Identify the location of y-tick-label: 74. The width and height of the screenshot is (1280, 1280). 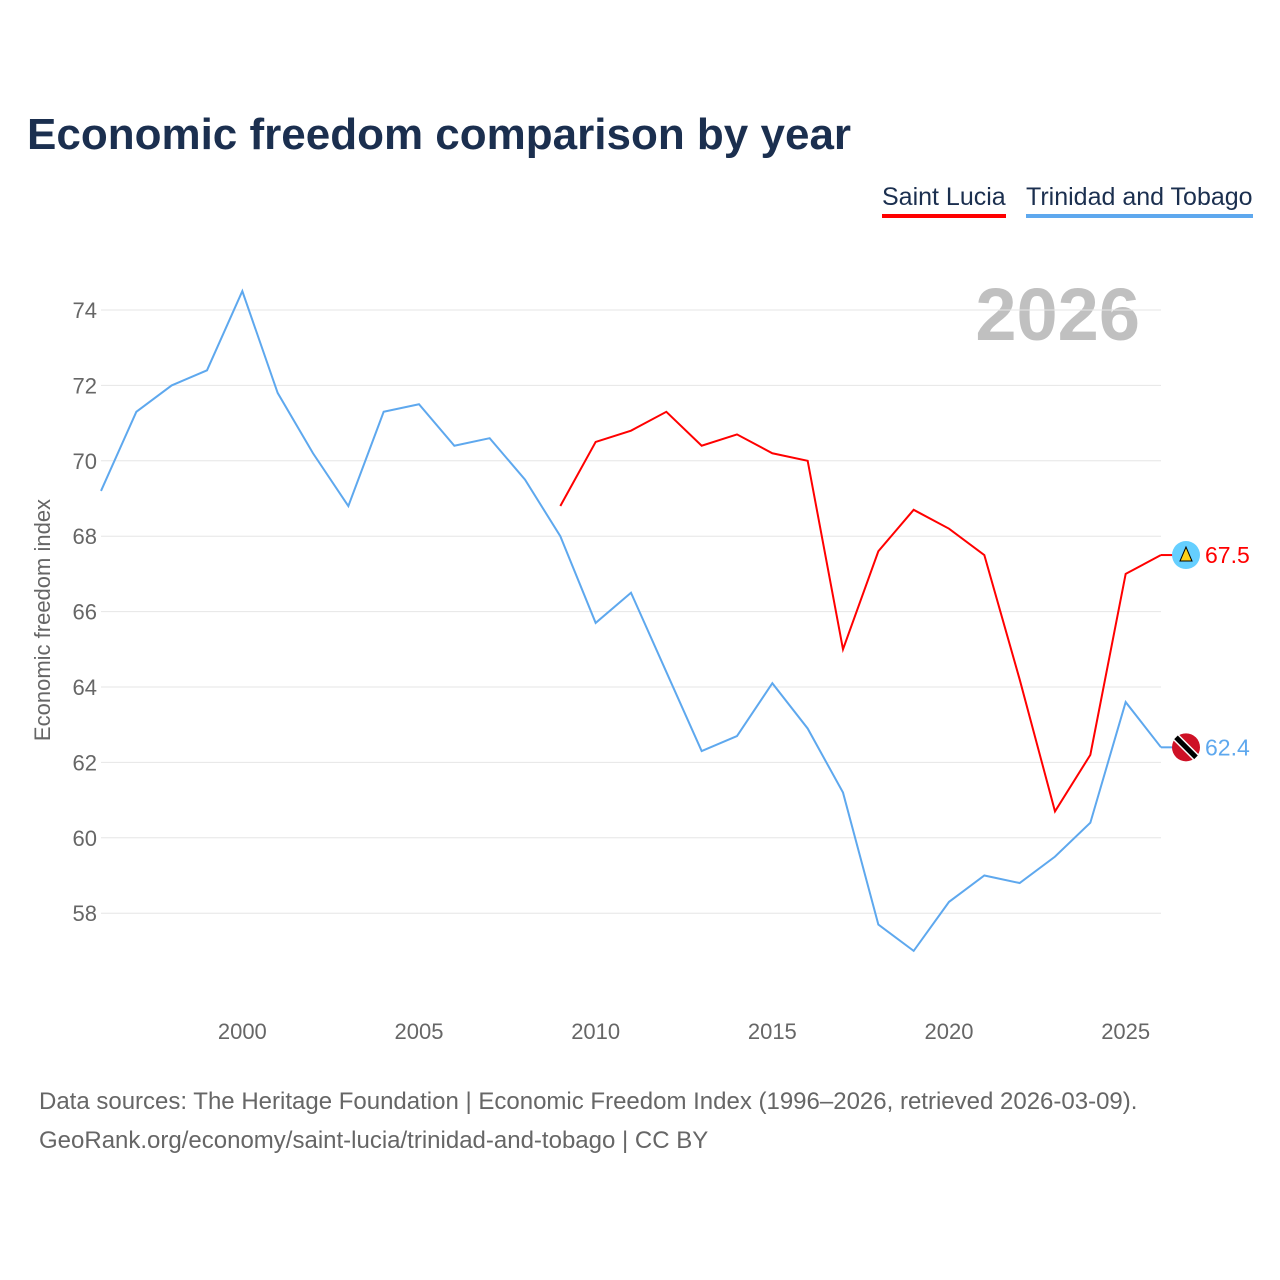
(85, 310).